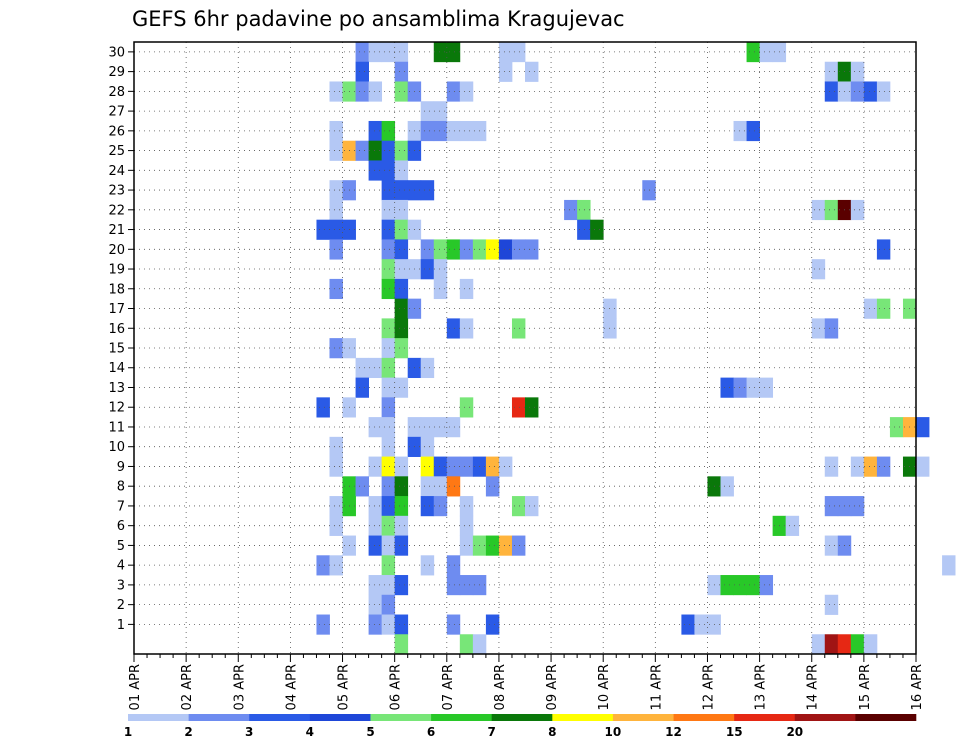 This screenshot has width=960, height=742. What do you see at coordinates (116, 289) in the screenshot?
I see `y-tick-label: 18` at bounding box center [116, 289].